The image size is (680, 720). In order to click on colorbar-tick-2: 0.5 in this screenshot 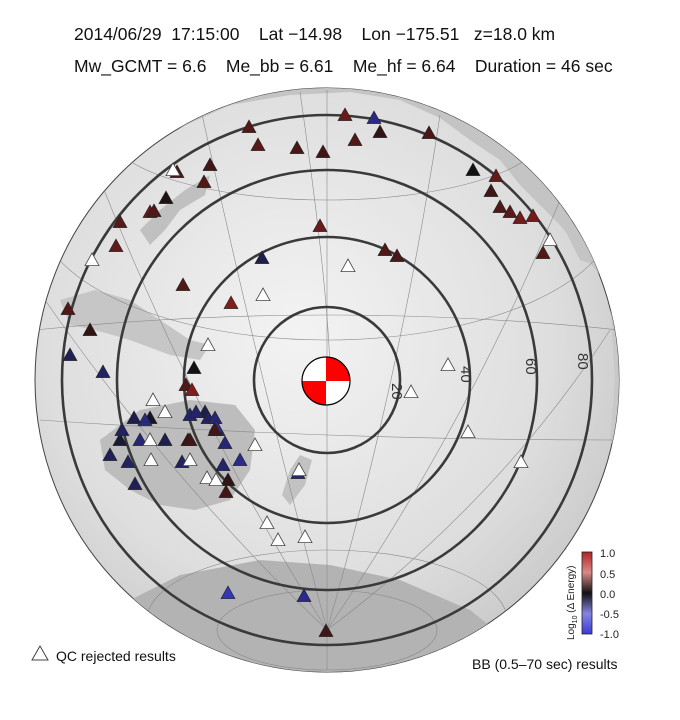, I will do `click(607, 575)`.